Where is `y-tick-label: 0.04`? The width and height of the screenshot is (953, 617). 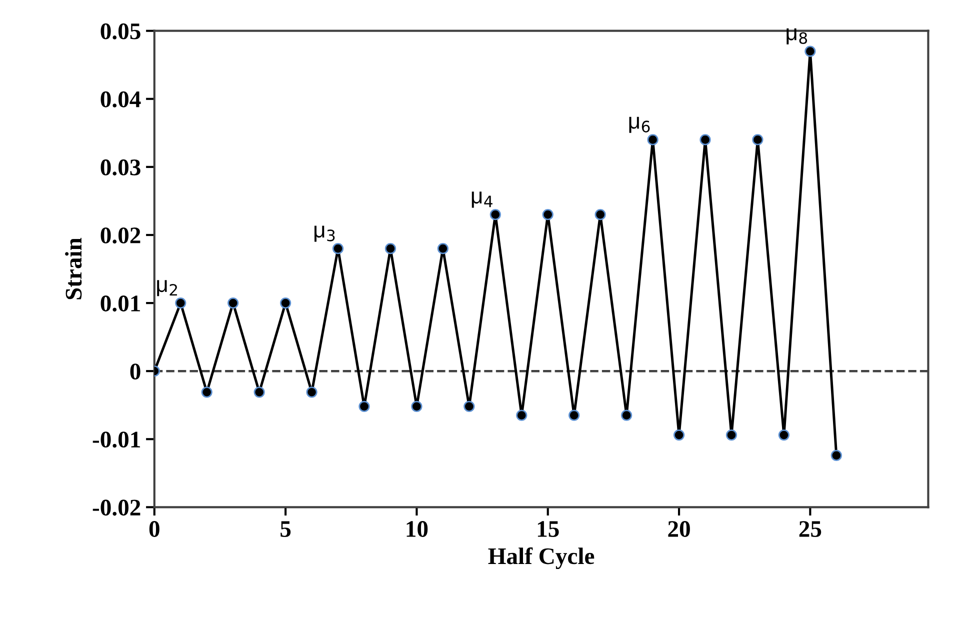
y-tick-label: 0.04 is located at coordinates (120, 99).